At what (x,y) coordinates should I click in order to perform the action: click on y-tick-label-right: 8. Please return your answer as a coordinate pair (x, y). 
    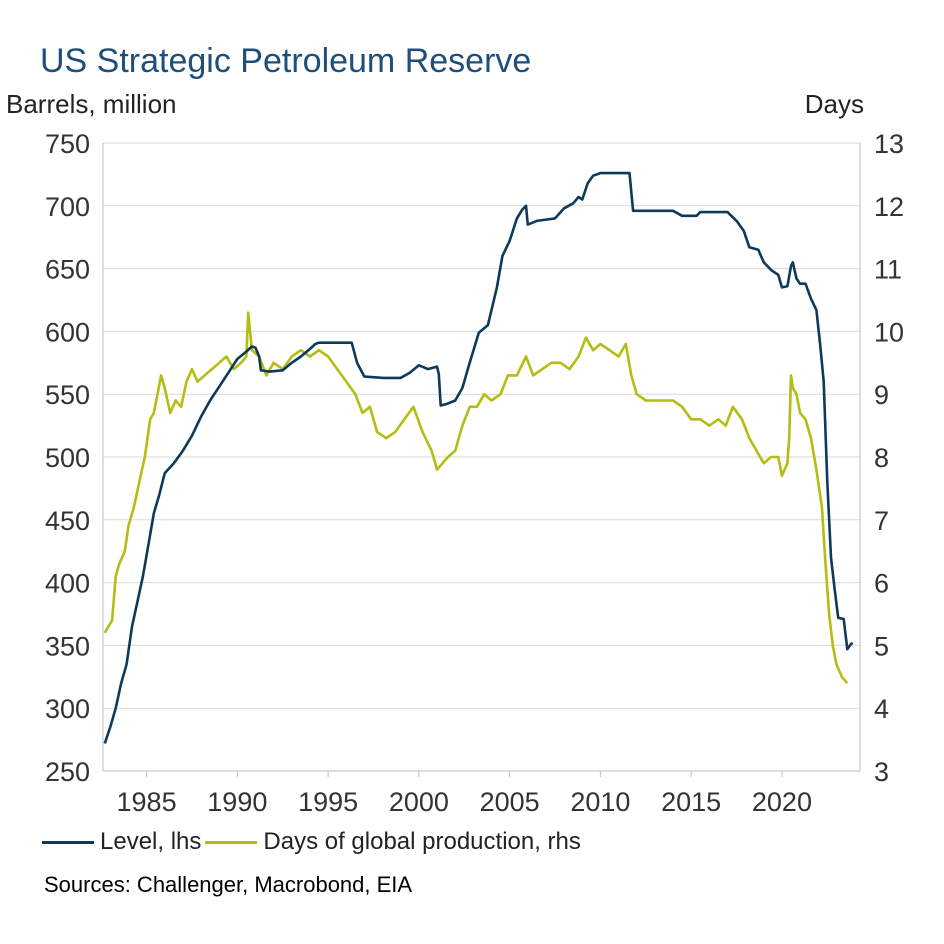
    Looking at the image, I should click on (881, 458).